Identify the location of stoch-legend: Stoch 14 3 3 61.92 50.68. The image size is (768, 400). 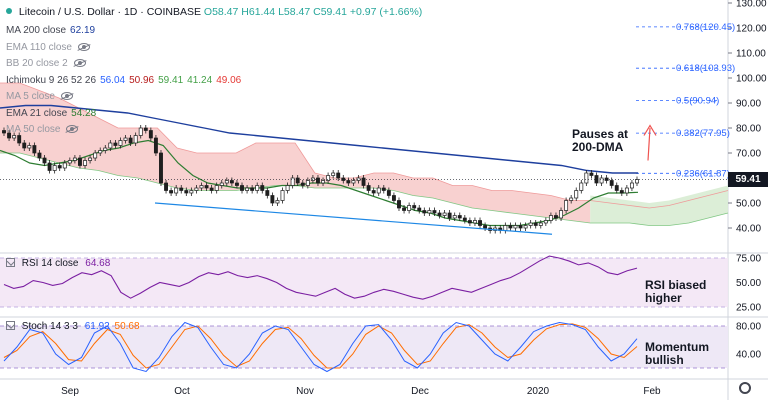
(73, 326).